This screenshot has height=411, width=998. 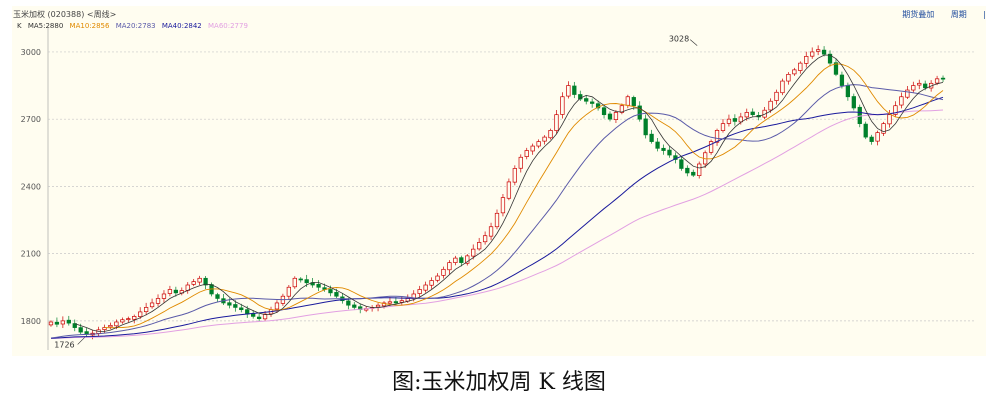 What do you see at coordinates (918, 14) in the screenshot?
I see `overlay-futures-link: 期货叠加` at bounding box center [918, 14].